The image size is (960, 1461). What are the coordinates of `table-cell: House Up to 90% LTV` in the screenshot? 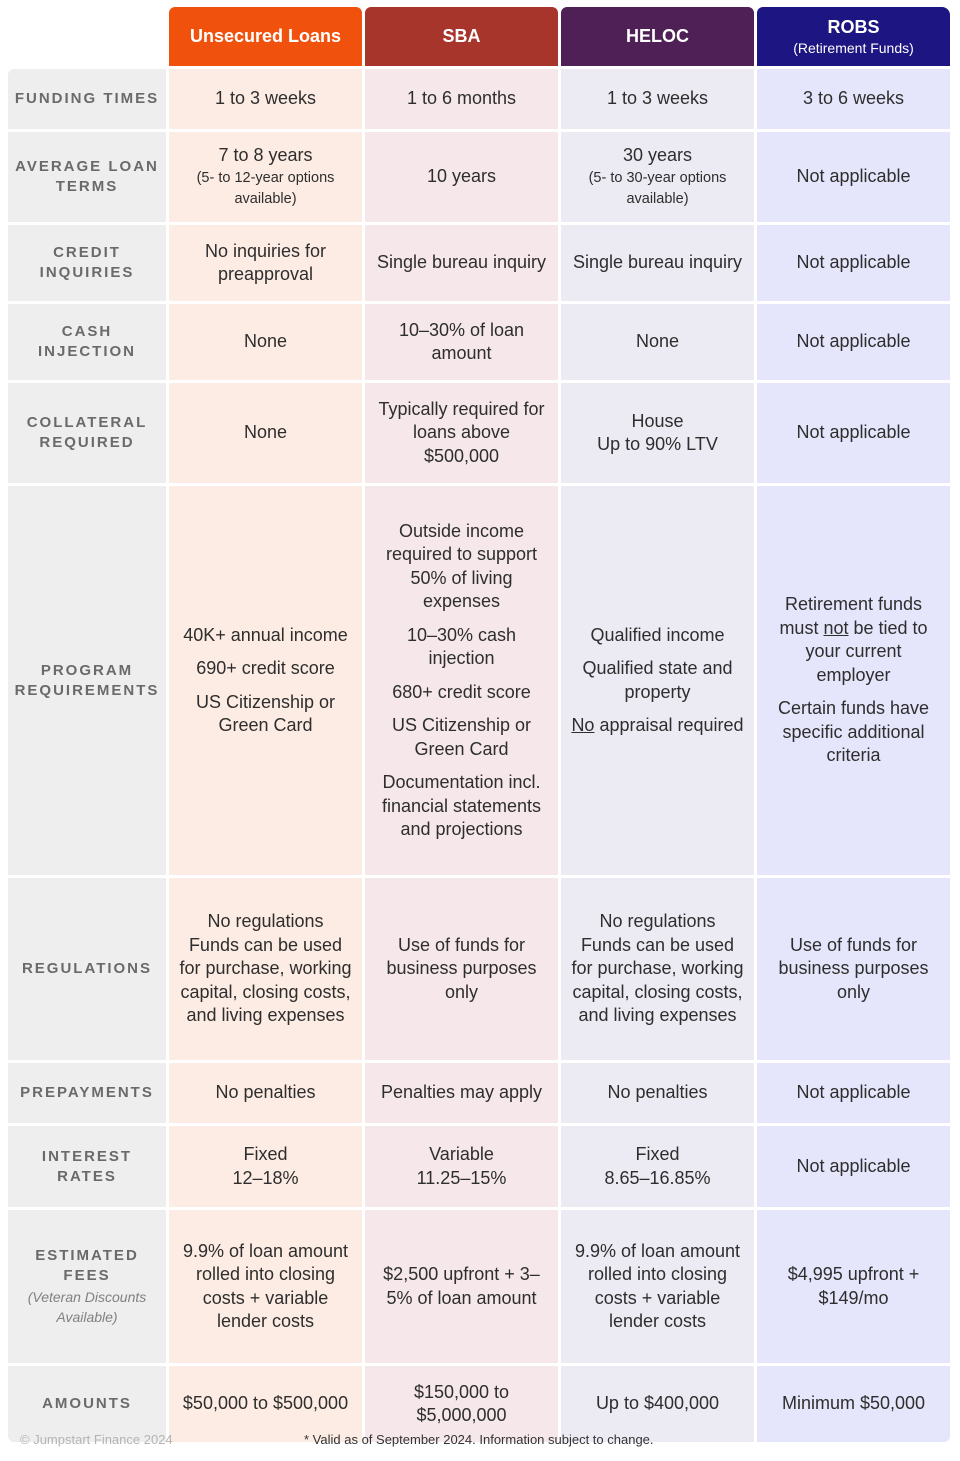 It's located at (657, 433).